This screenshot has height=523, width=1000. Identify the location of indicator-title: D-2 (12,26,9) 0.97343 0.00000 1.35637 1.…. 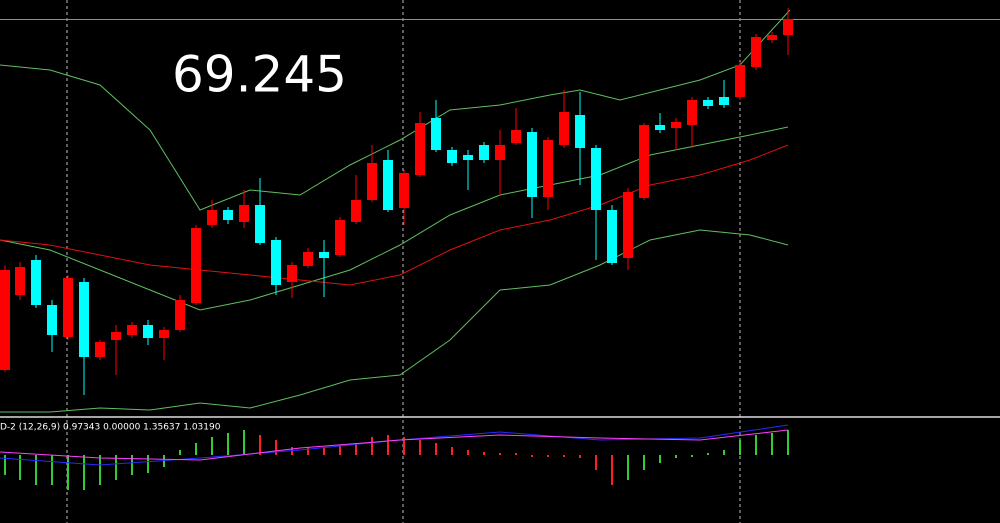
(110, 428).